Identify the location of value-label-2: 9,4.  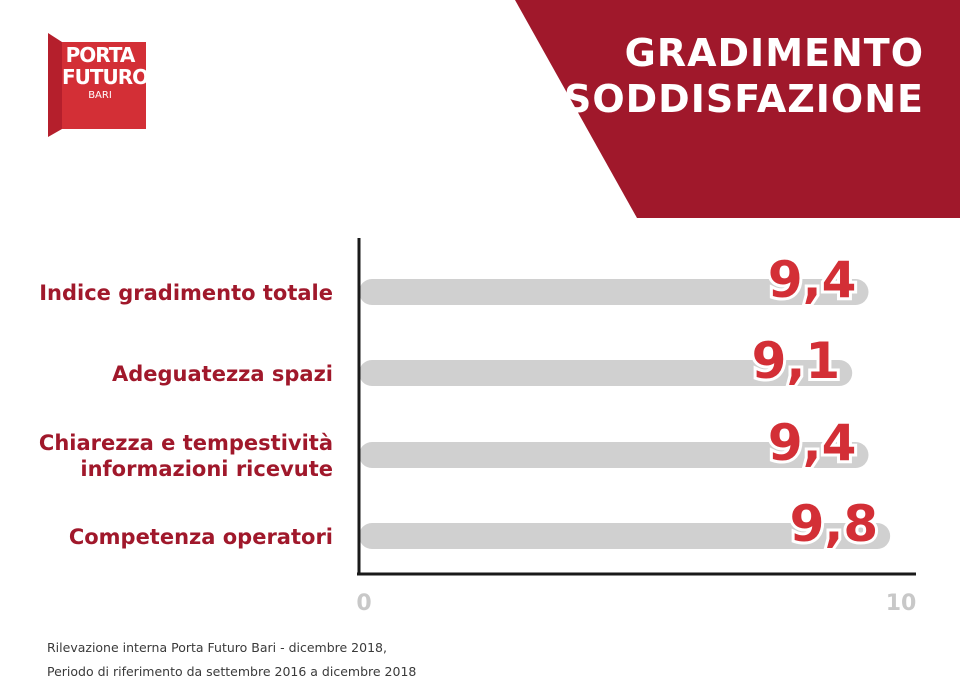
(812, 443).